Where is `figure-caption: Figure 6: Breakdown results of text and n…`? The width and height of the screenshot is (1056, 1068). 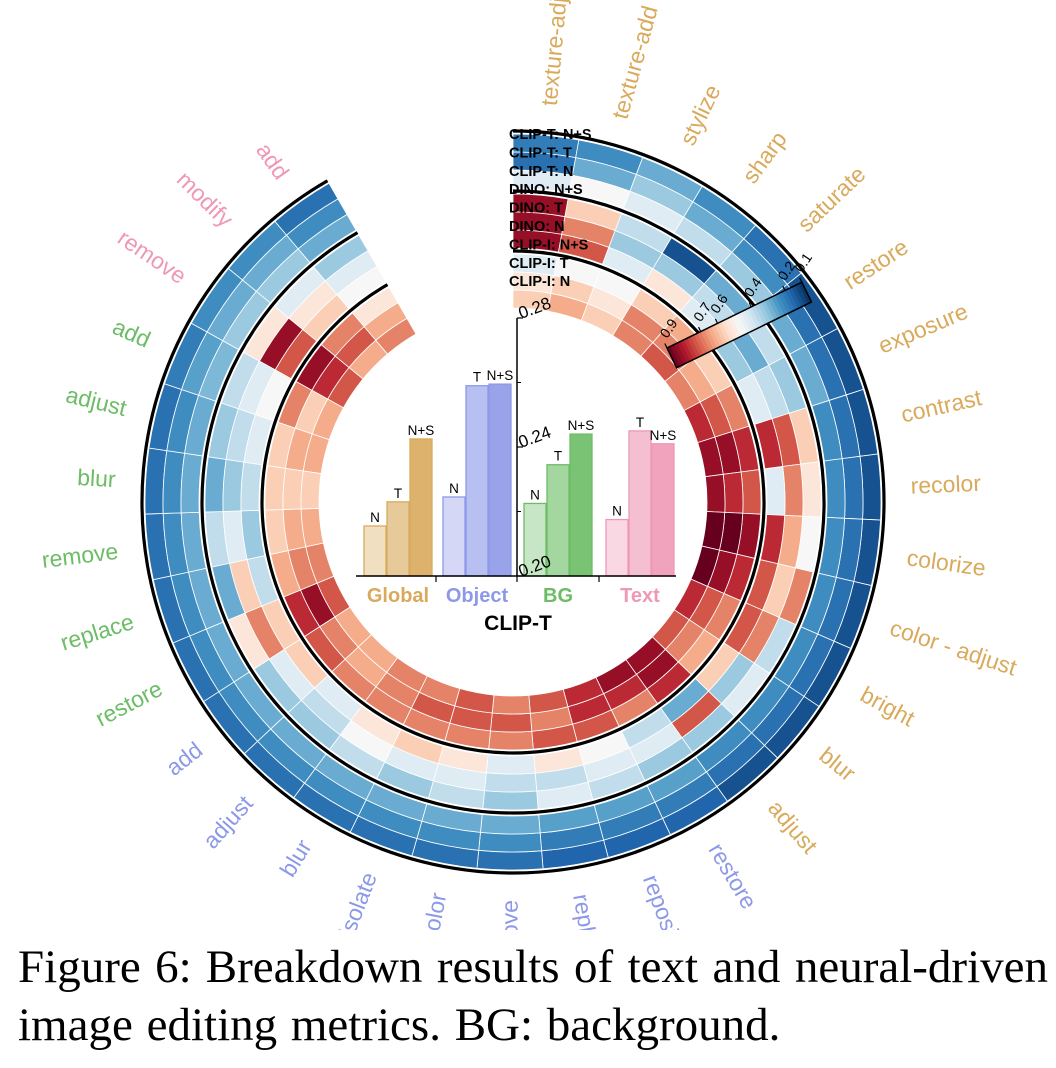
figure-caption: Figure 6: Breakdown results of text and n… is located at coordinates (533, 996).